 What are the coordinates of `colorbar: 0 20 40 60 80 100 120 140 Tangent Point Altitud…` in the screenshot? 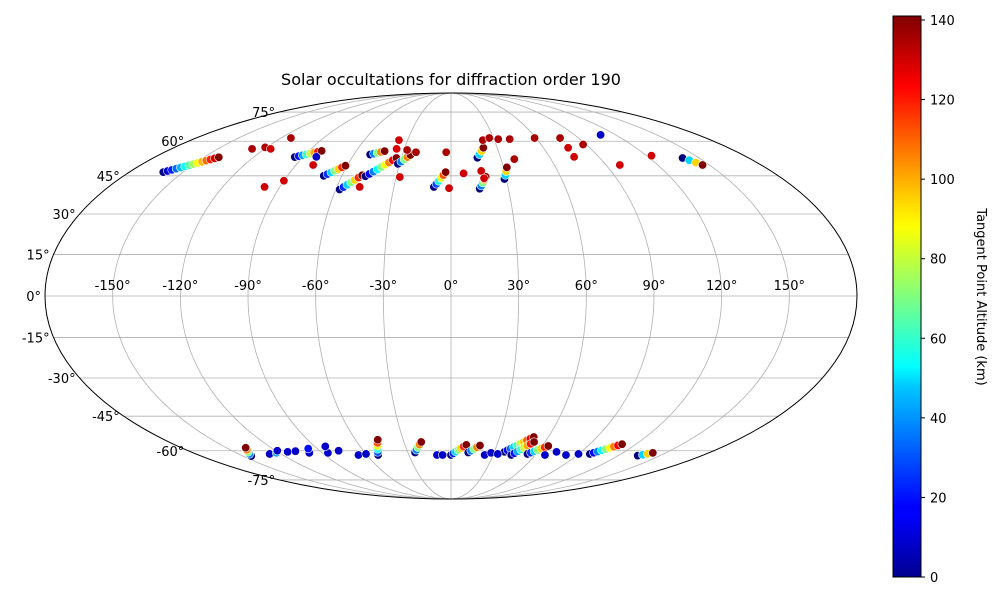 It's located at (940, 300).